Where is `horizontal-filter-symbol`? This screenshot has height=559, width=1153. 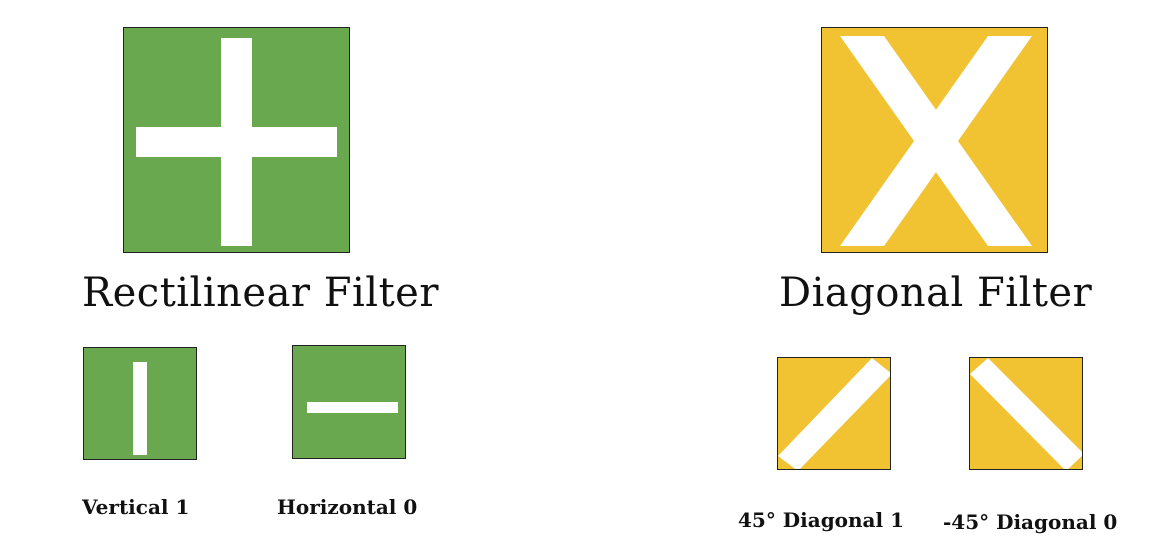 horizontal-filter-symbol is located at coordinates (349, 402).